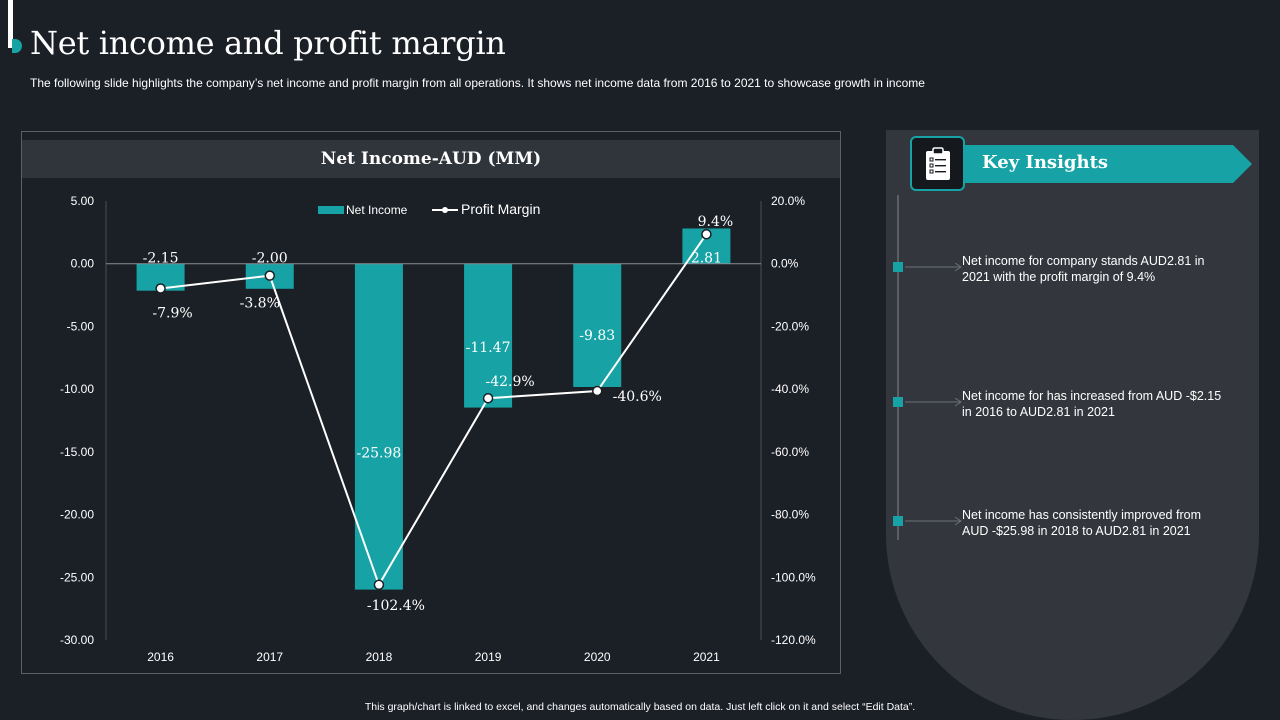  What do you see at coordinates (377, 210) in the screenshot?
I see `legend-label-net-income: Net Income` at bounding box center [377, 210].